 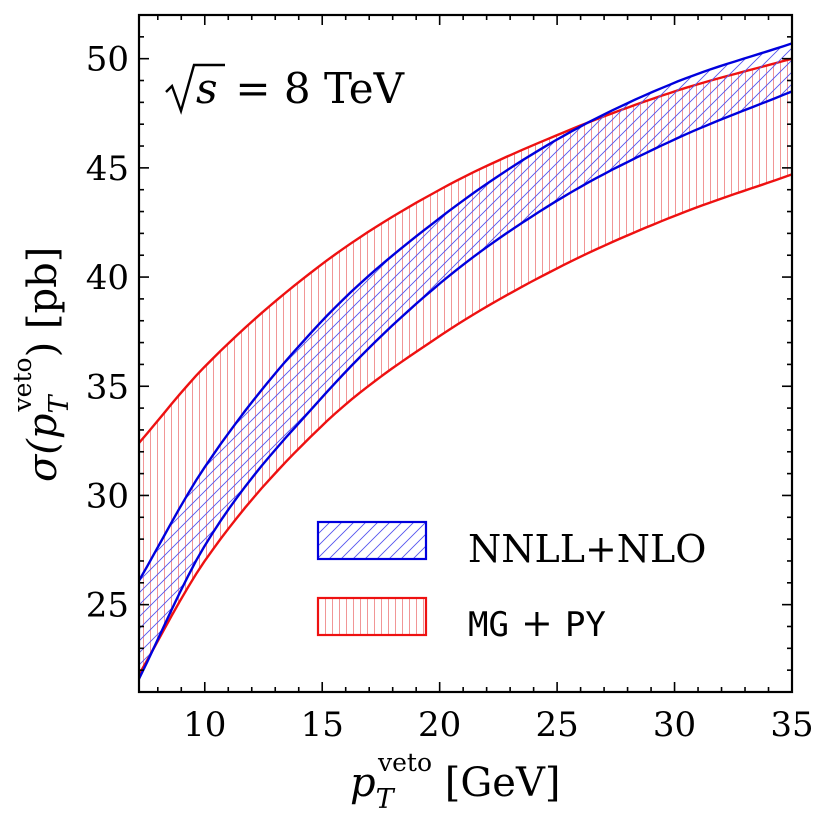 What do you see at coordinates (59, 403) in the screenshot?
I see `y-axis-sub: T` at bounding box center [59, 403].